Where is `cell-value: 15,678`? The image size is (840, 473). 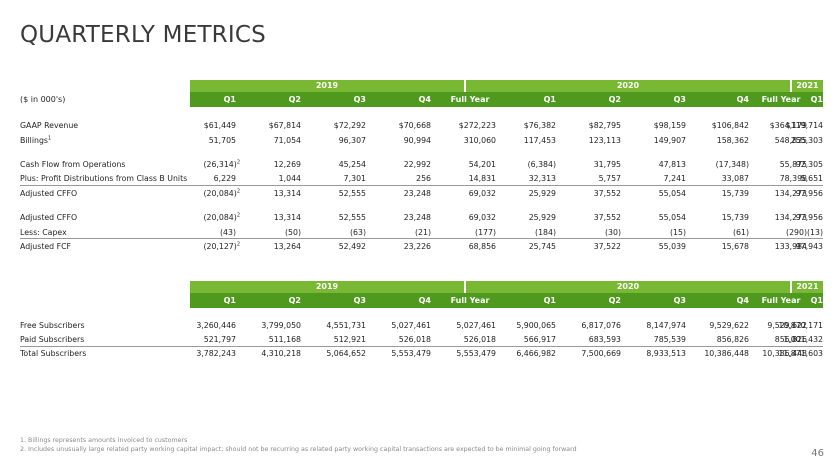 cell-value: 15,678 is located at coordinates (735, 246).